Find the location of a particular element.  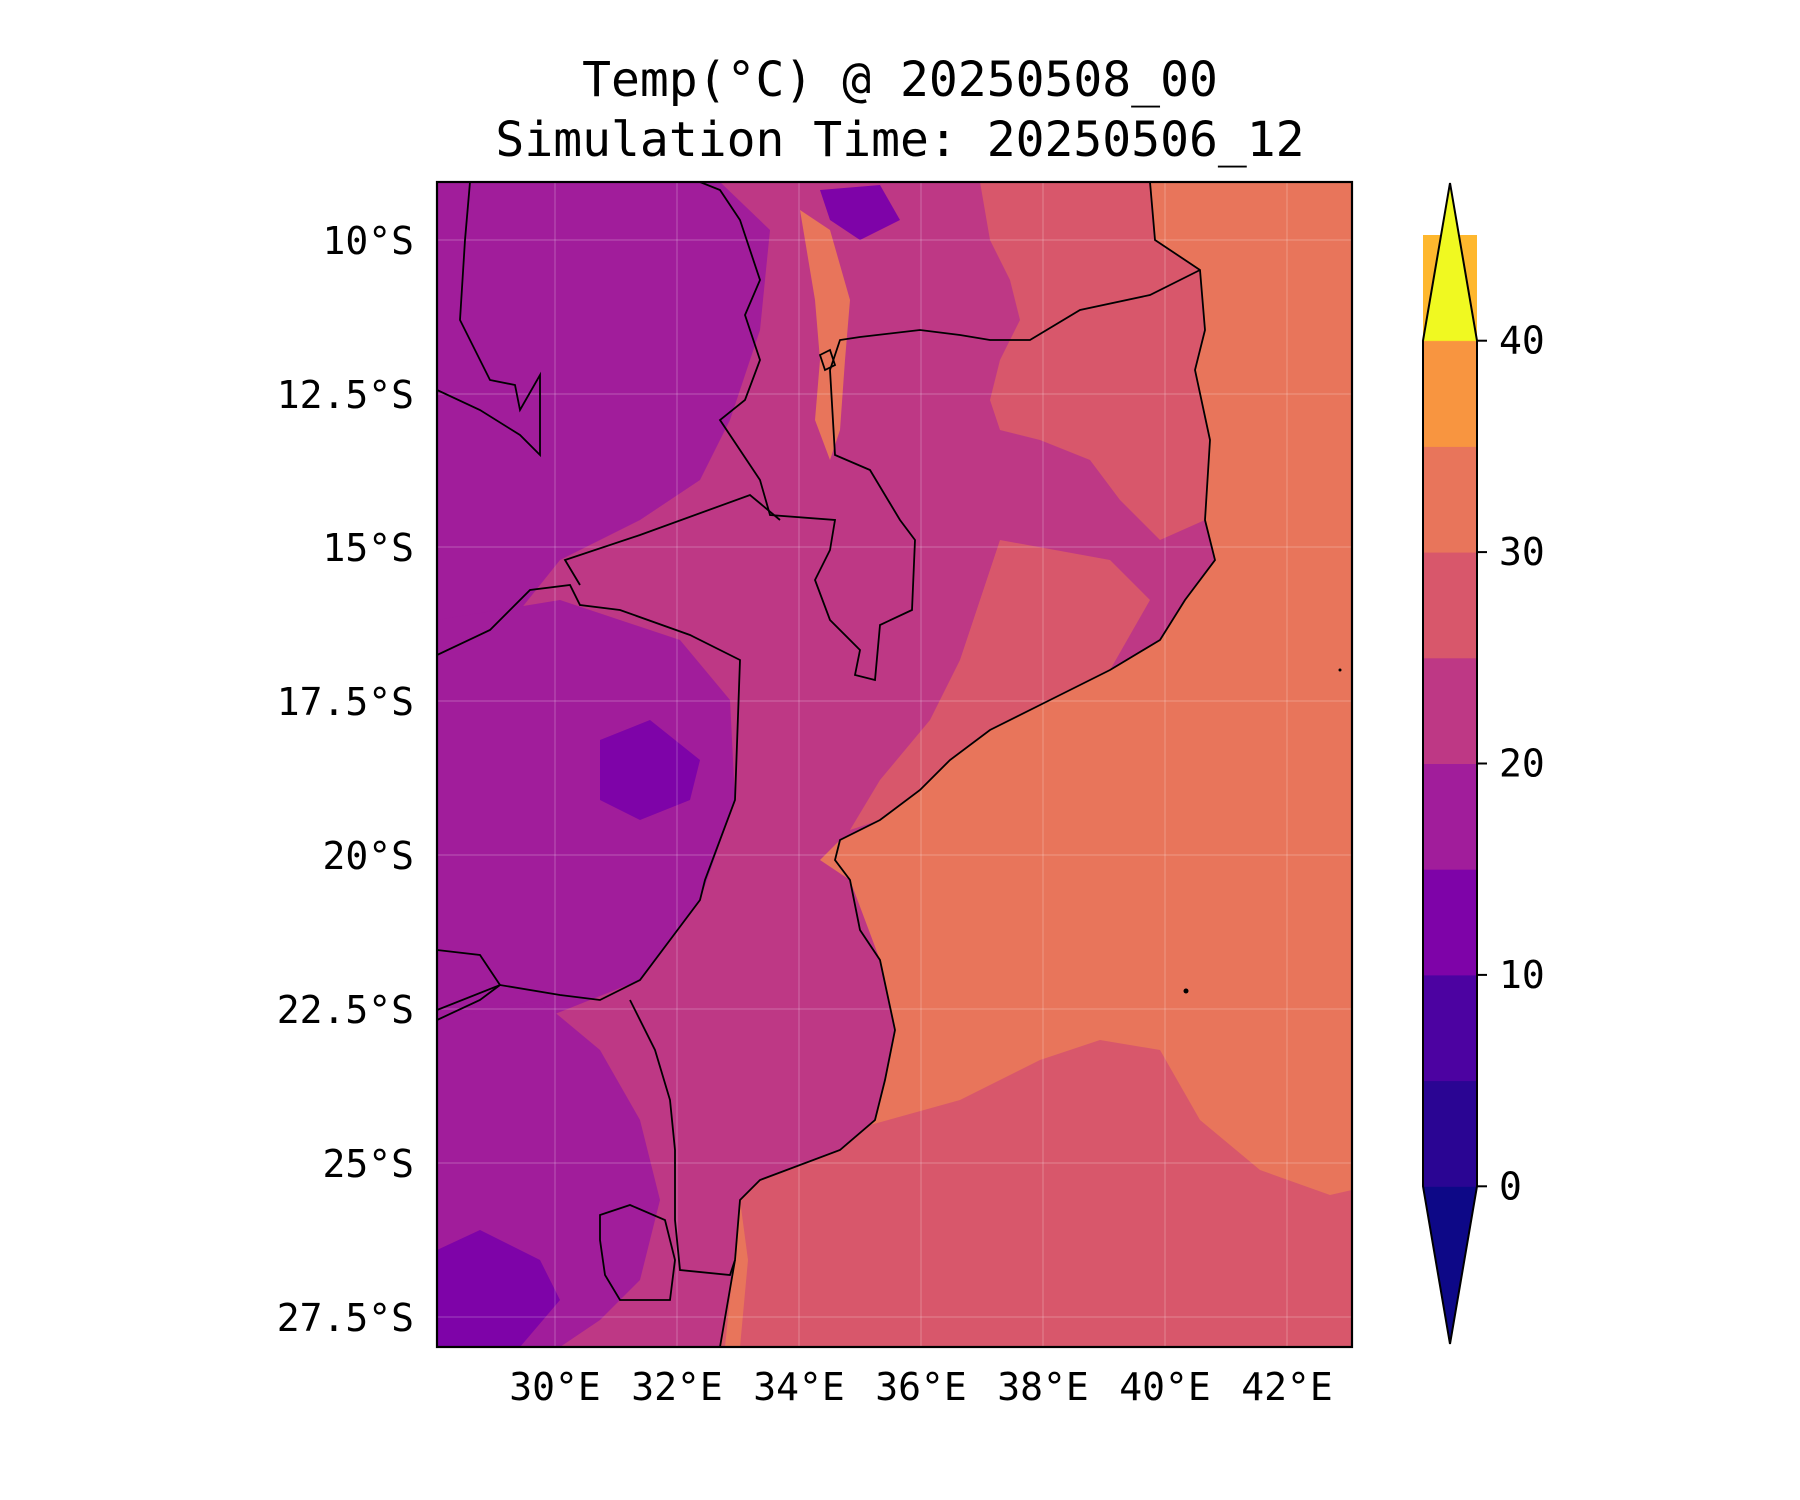

lon-tick-label: 36°E is located at coordinates (921, 1387).